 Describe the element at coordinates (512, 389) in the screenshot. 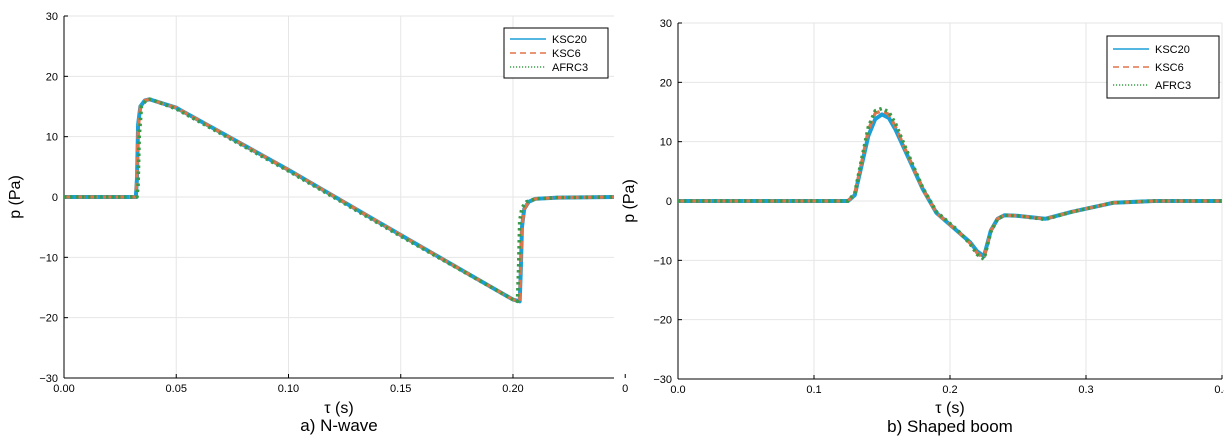

I see `x-tick-label: 0.20` at that location.